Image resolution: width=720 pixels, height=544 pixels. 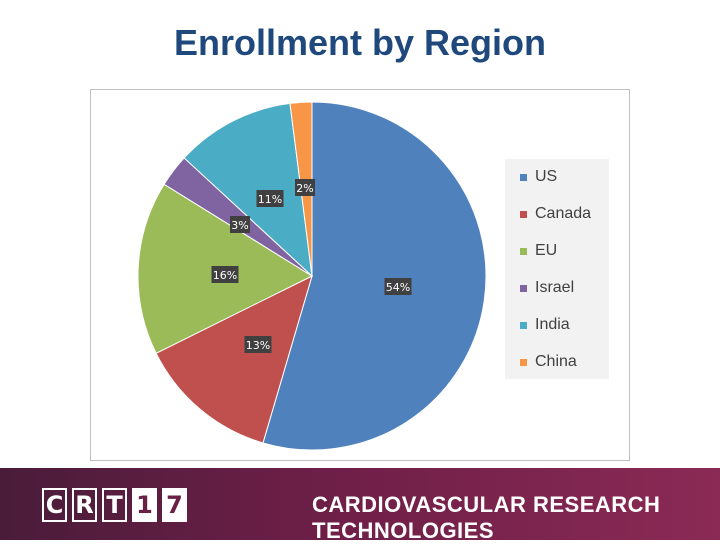 I want to click on legend-item-israel: Israel, so click(x=547, y=288).